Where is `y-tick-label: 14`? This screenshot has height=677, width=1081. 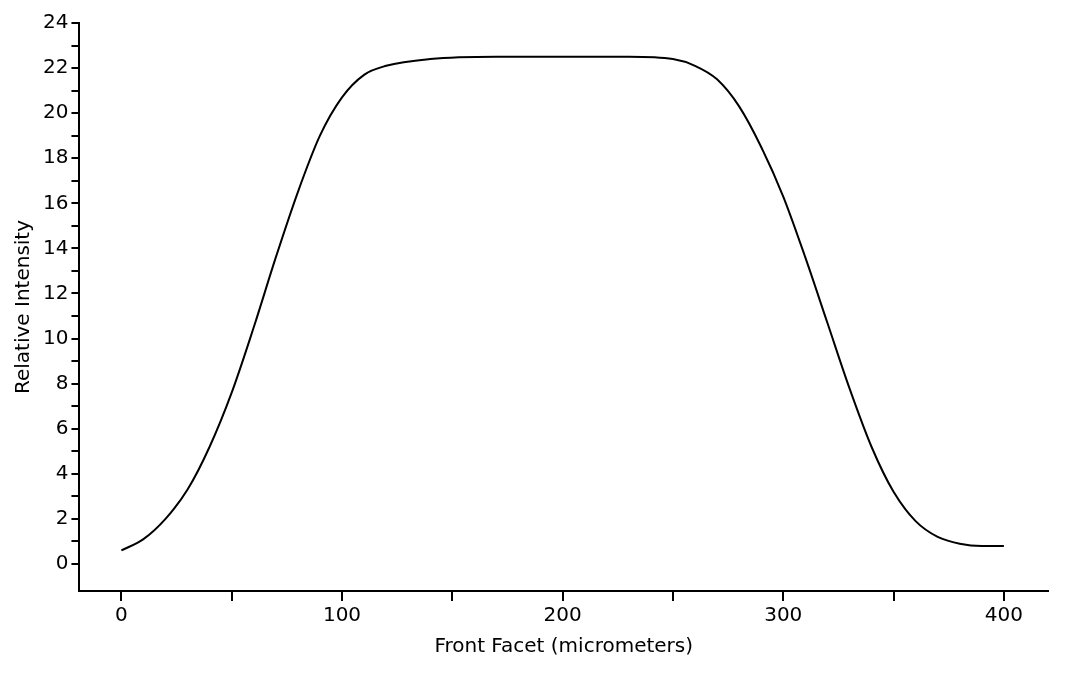 y-tick-label: 14 is located at coordinates (56, 246).